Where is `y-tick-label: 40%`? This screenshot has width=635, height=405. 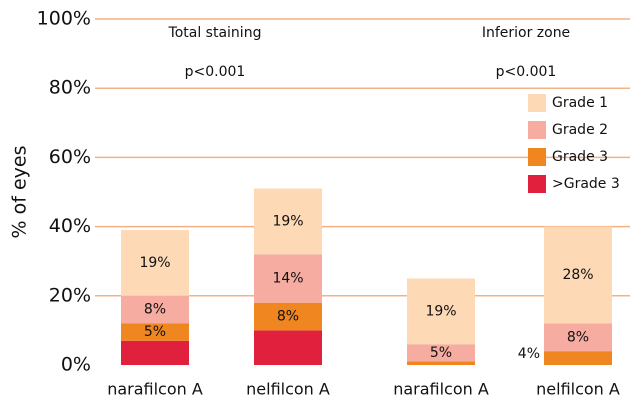
y-tick-label: 40% is located at coordinates (70, 226).